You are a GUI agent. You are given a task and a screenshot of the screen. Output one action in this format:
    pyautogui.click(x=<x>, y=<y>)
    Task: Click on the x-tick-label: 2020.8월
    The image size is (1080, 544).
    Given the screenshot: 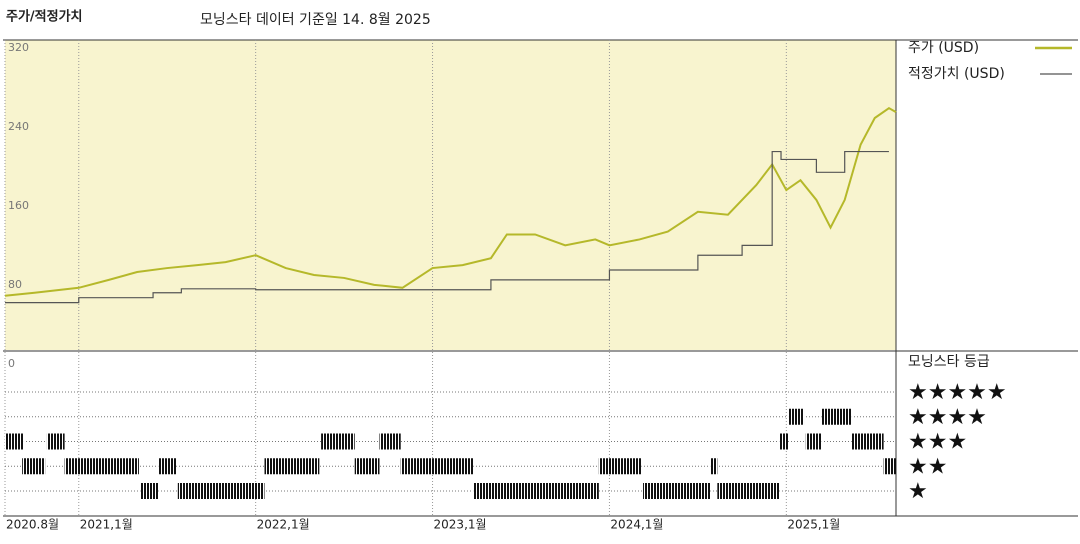 What is the action you would take?
    pyautogui.click(x=32, y=525)
    